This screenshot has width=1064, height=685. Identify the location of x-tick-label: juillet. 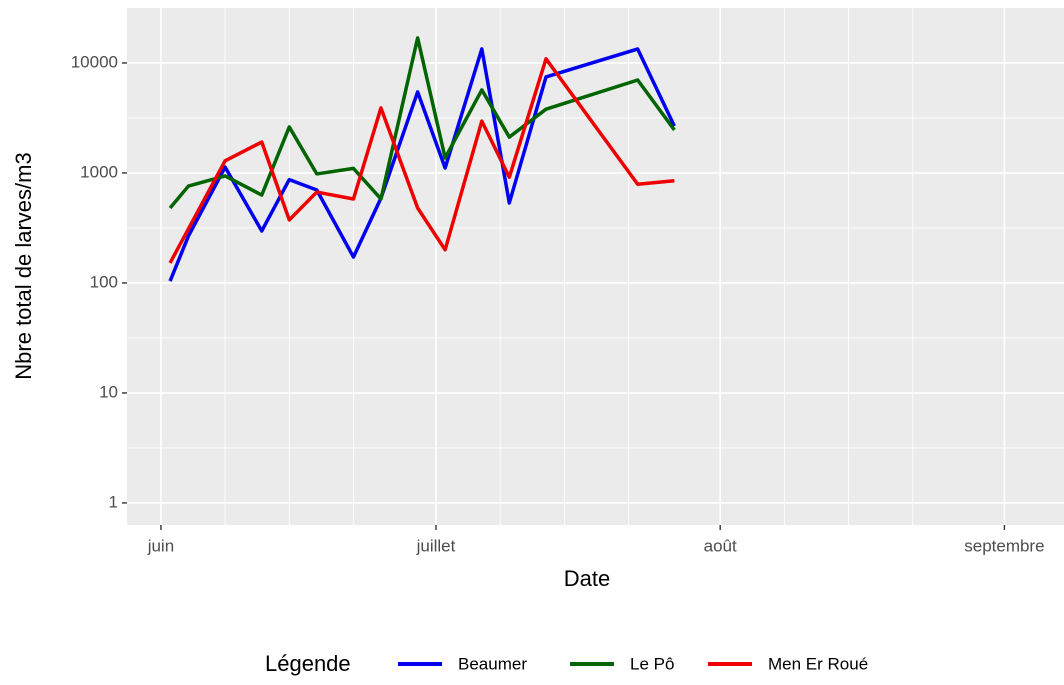
(436, 545).